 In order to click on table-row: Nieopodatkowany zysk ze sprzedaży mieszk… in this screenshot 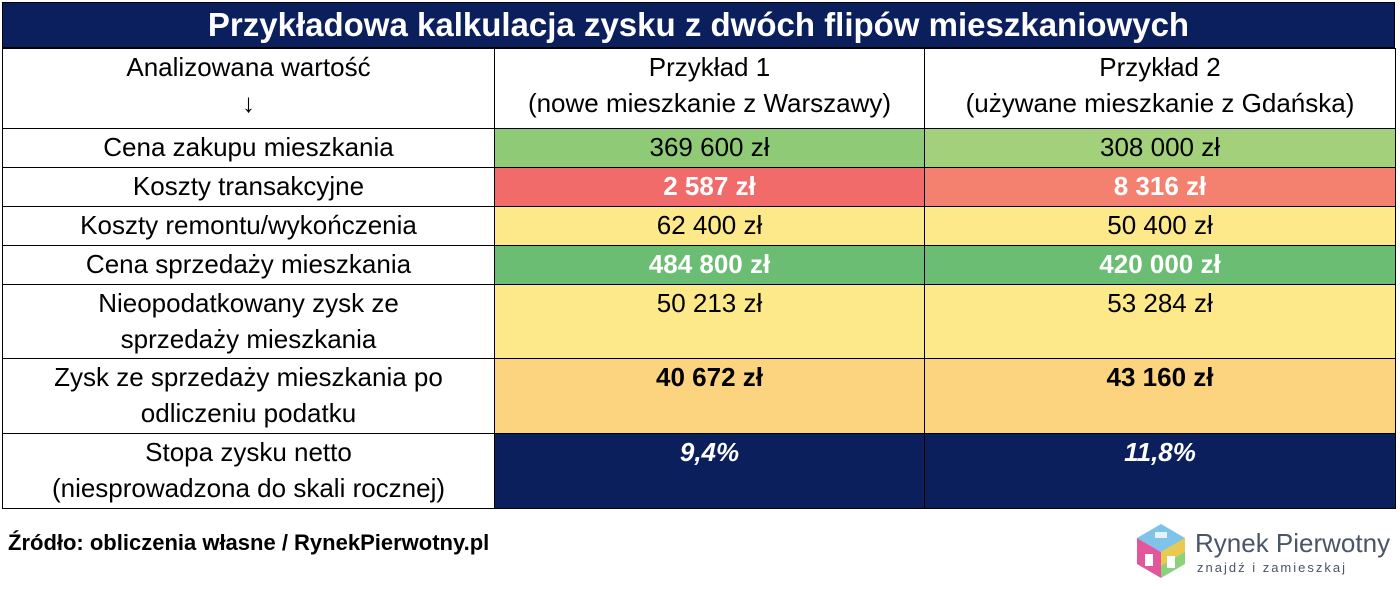, I will do `click(699, 321)`.